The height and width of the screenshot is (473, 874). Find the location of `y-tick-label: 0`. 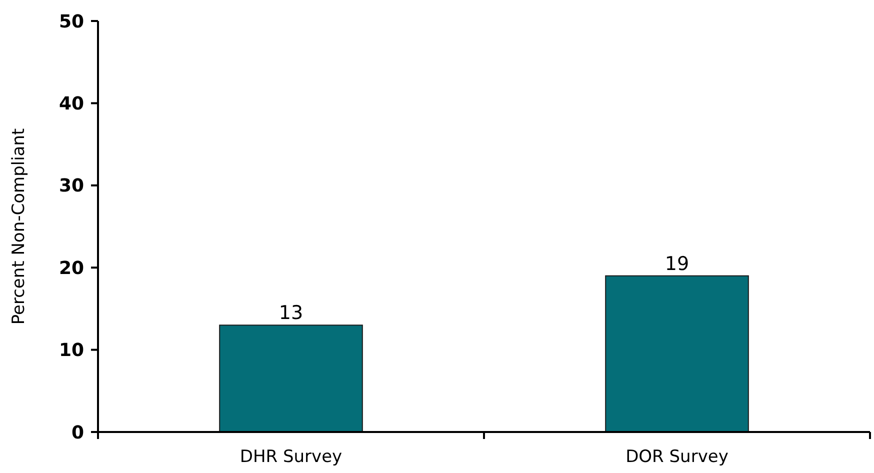

y-tick-label: 0 is located at coordinates (77, 433).